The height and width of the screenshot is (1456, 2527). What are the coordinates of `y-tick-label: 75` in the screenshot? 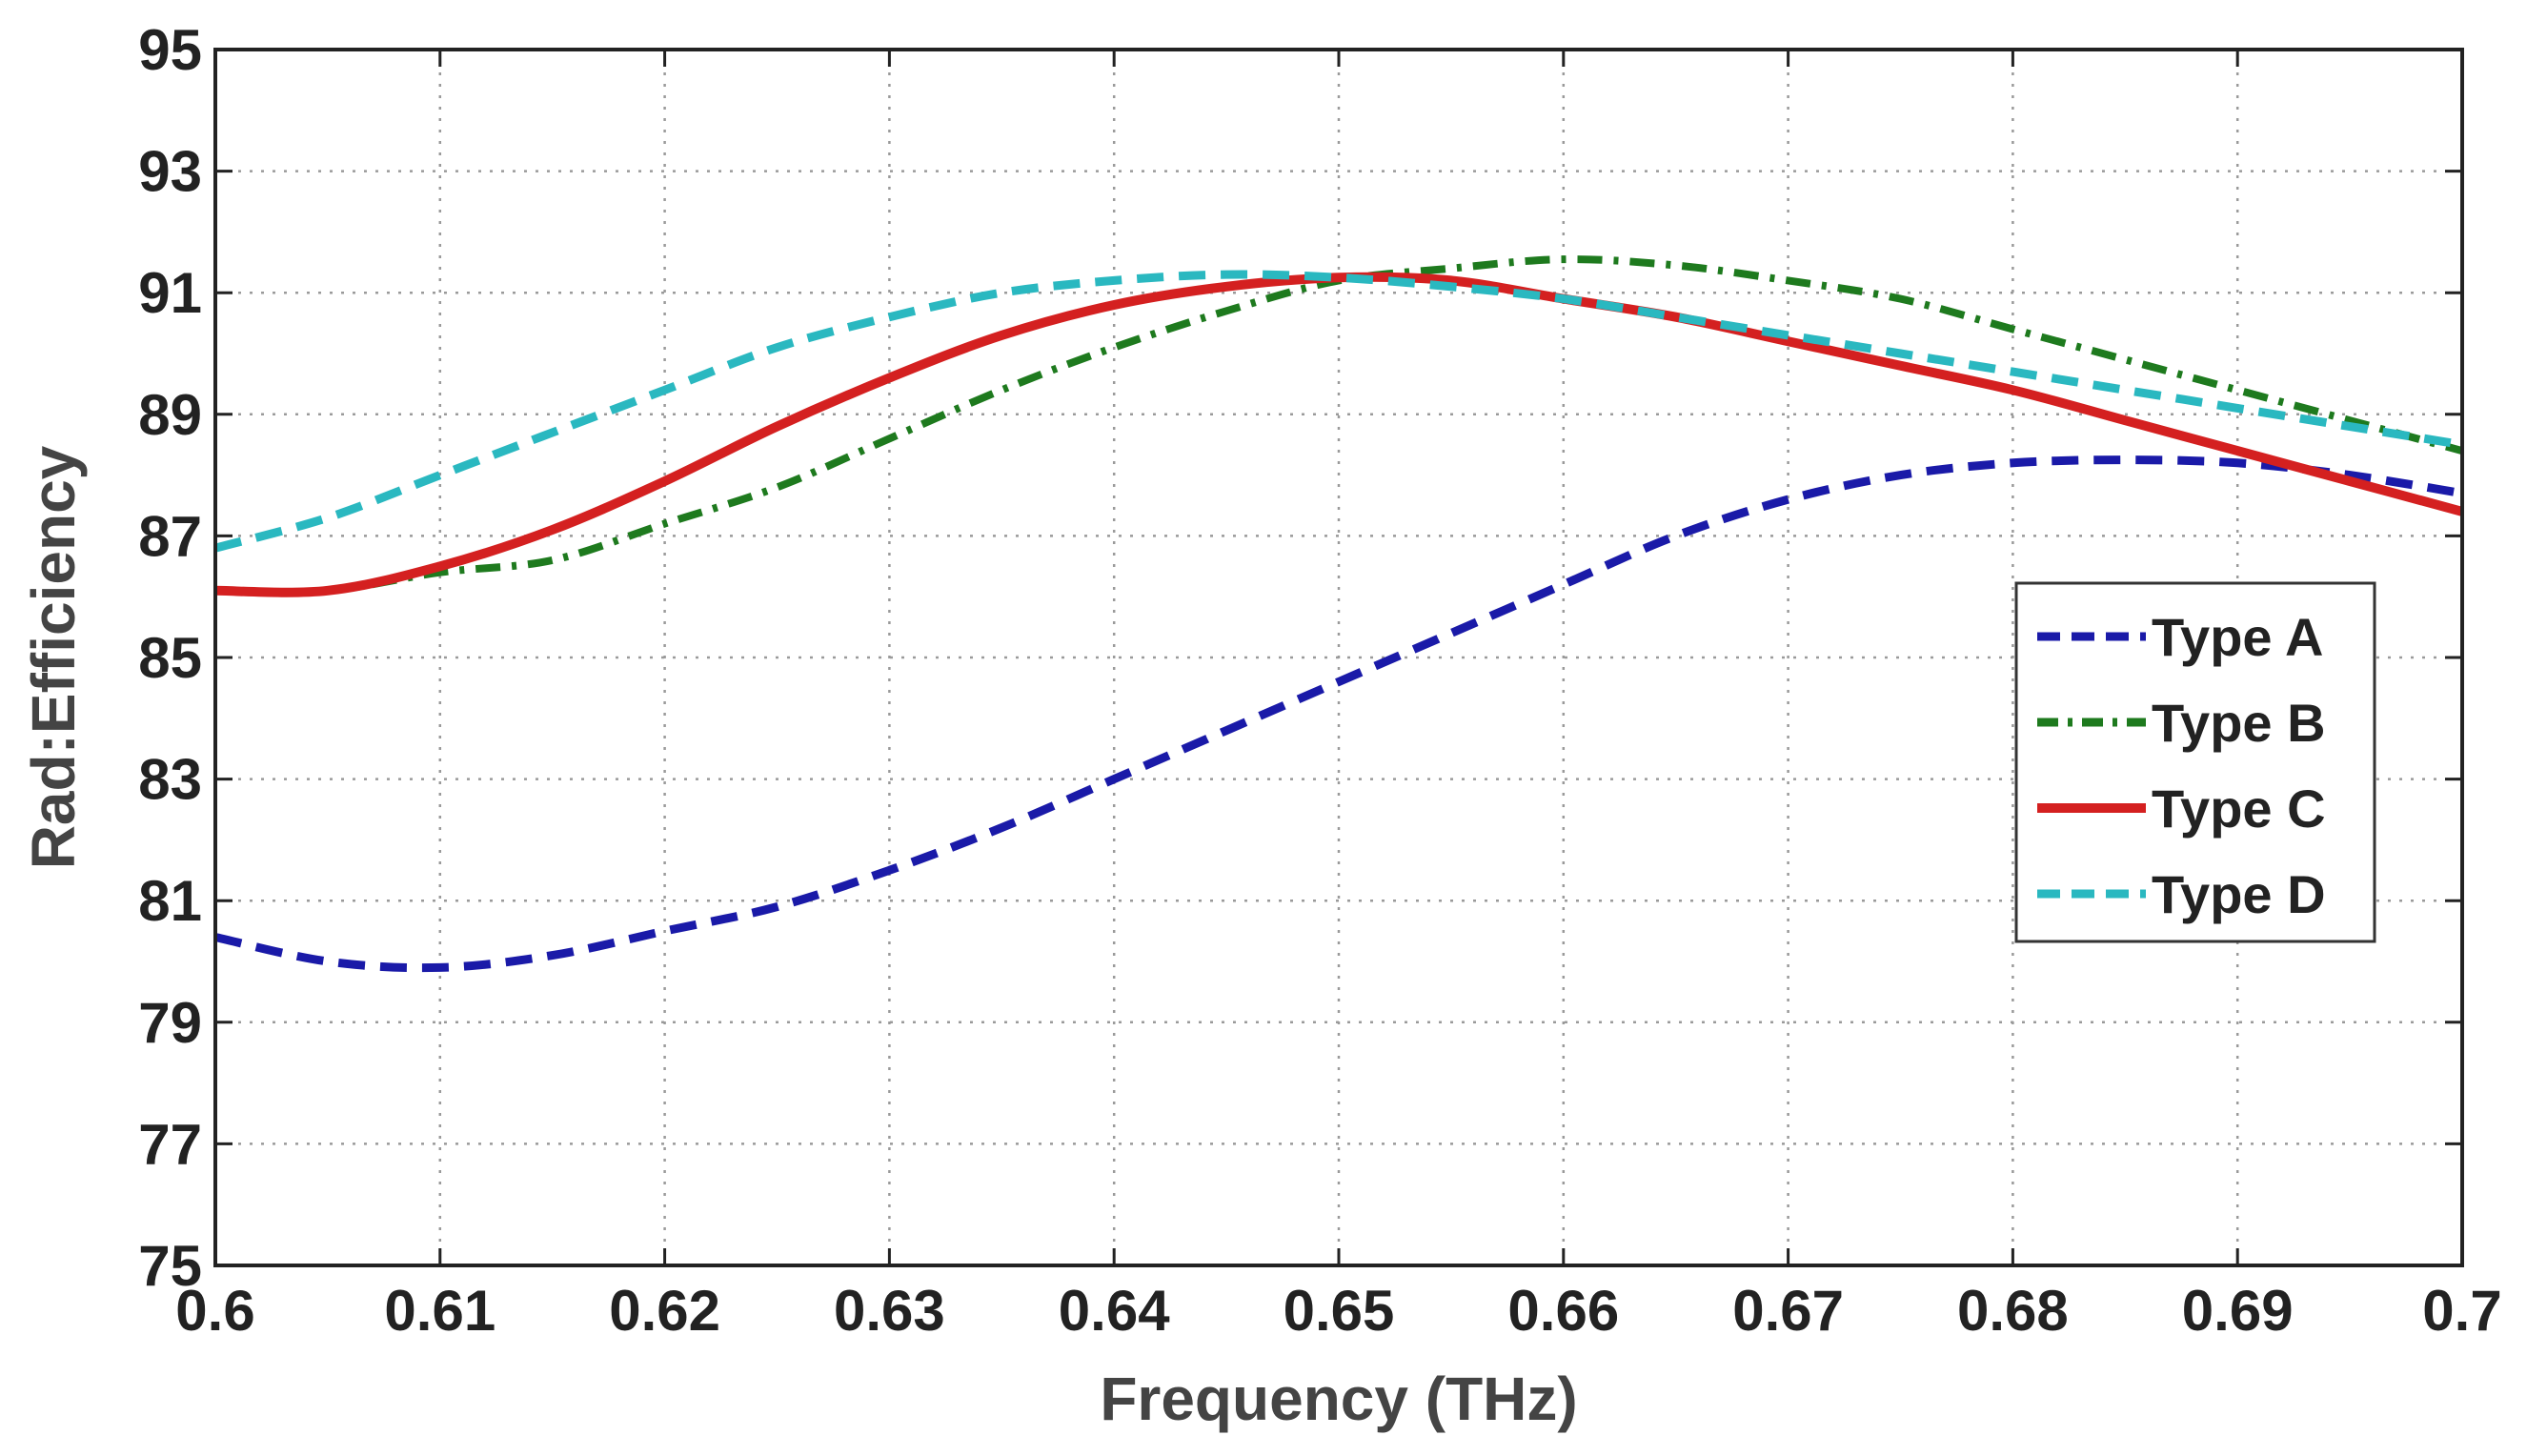 It's located at (170, 1266).